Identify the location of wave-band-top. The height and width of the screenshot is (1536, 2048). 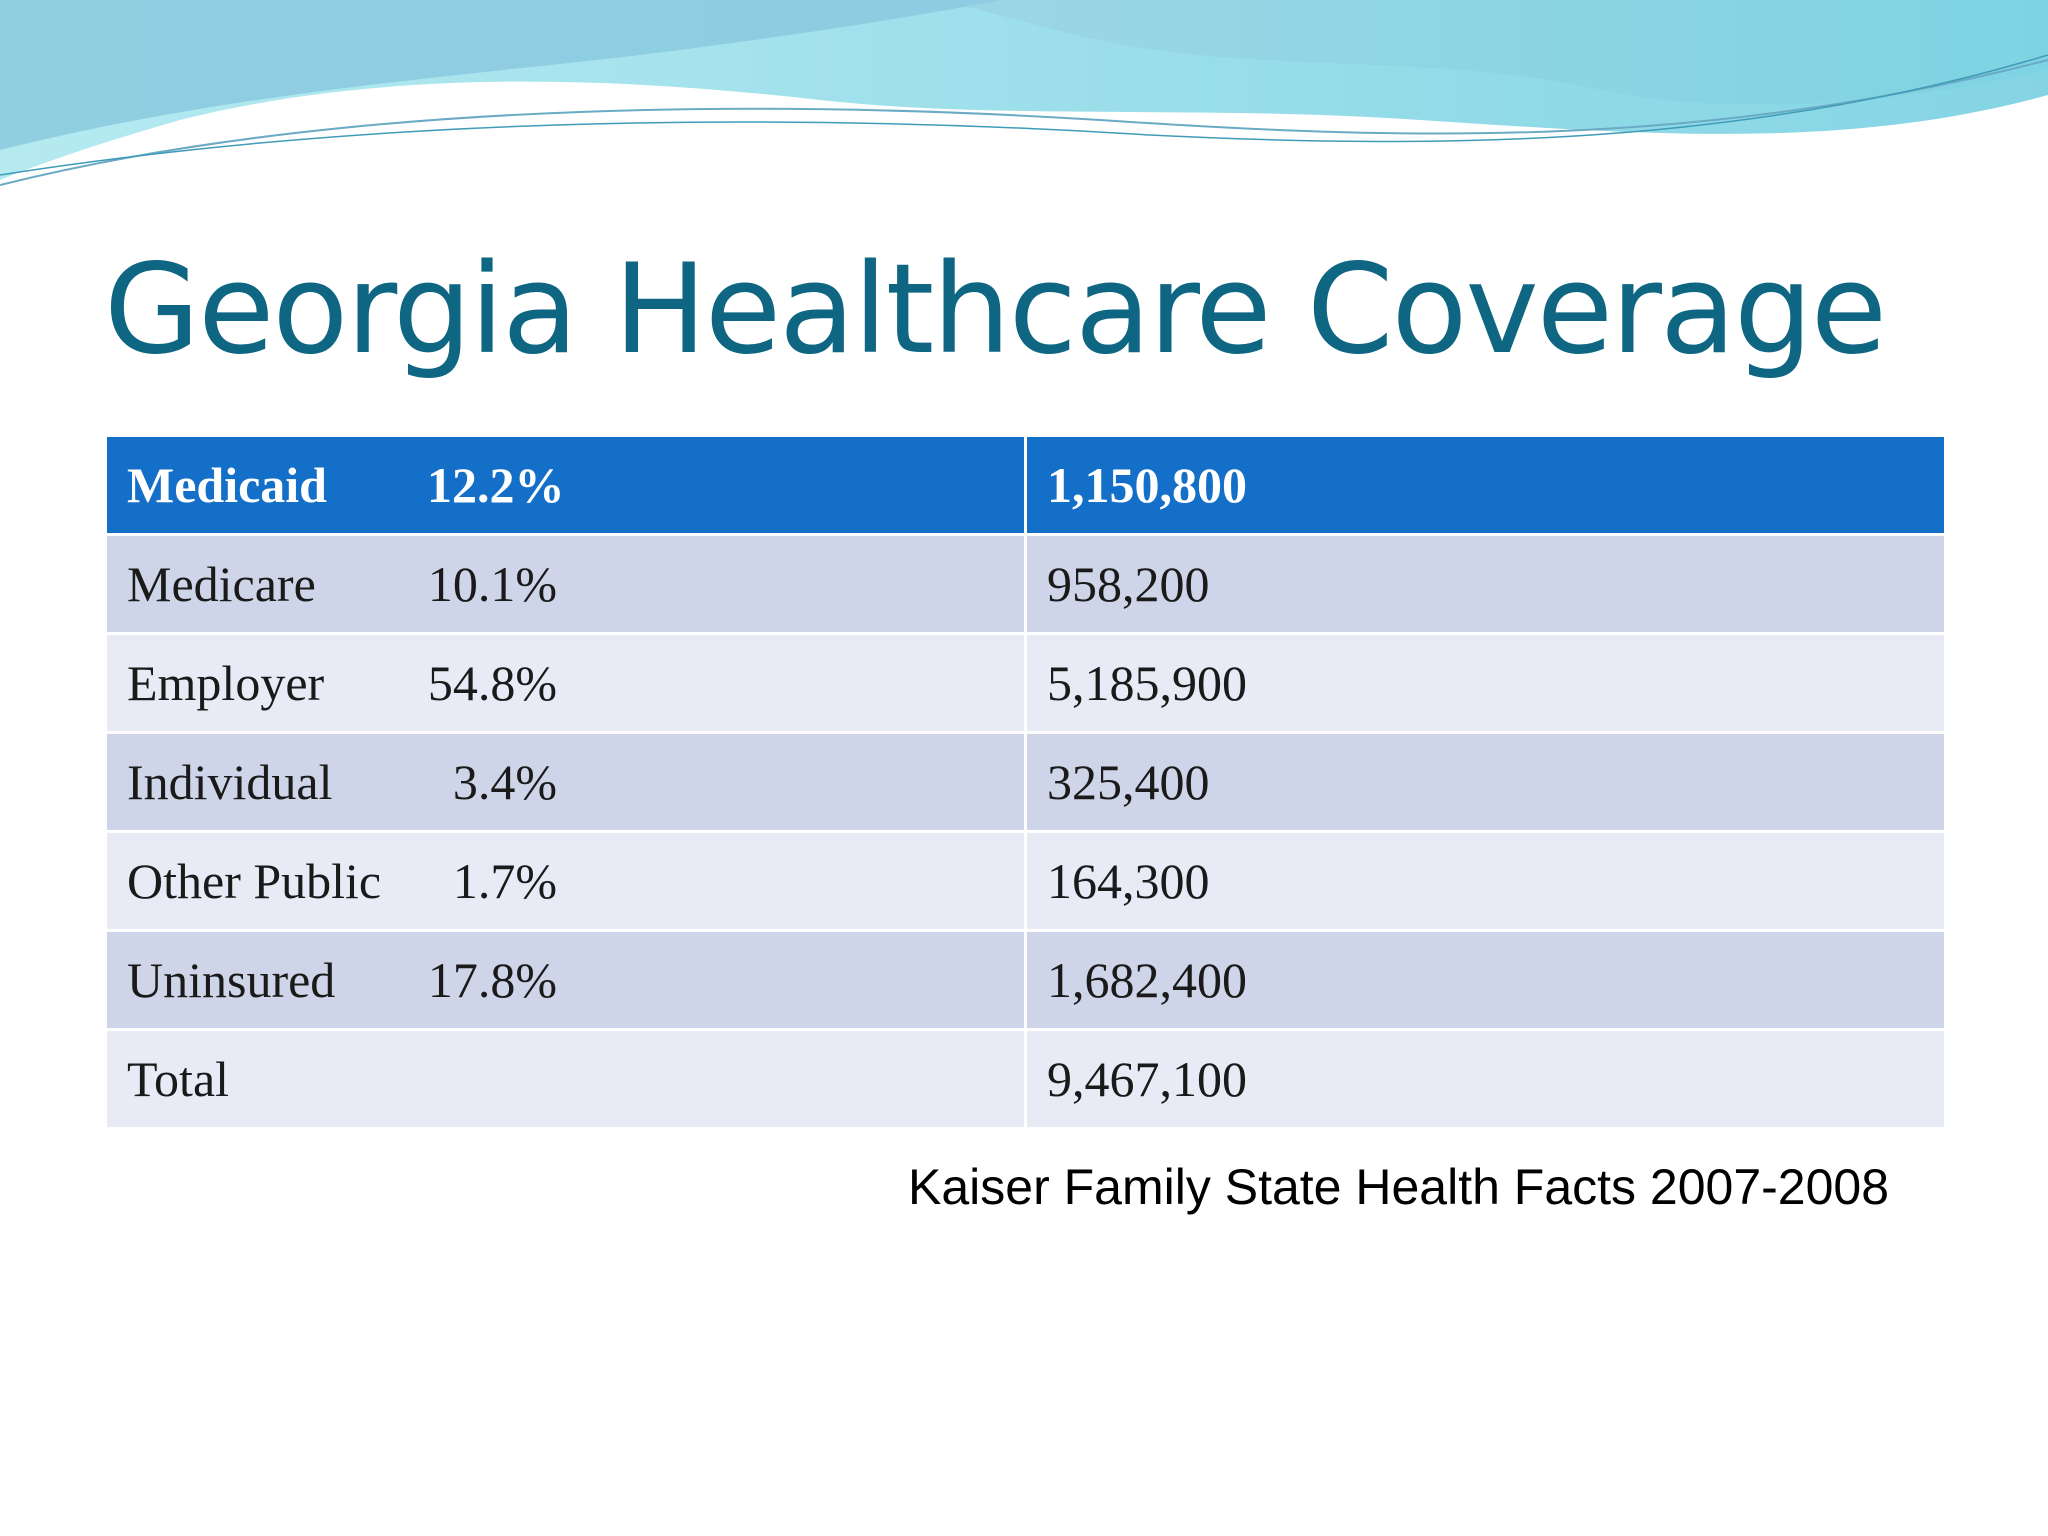
(500, 75).